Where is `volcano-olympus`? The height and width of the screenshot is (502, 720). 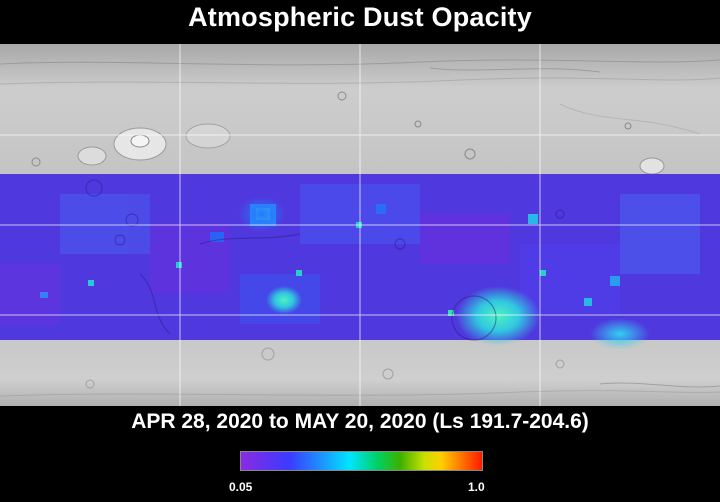
volcano-olympus is located at coordinates (371, 149).